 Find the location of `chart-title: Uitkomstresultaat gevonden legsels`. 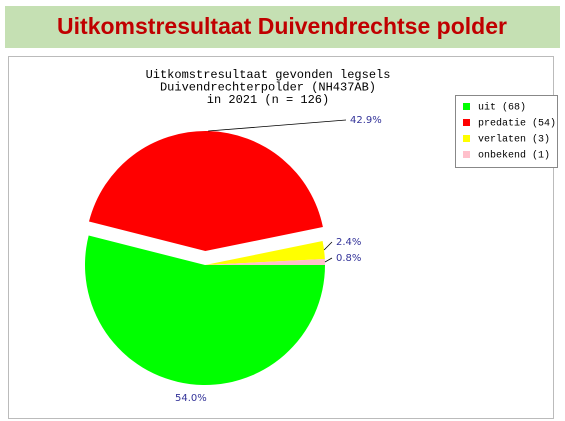

chart-title: Uitkomstresultaat gevonden legsels is located at coordinates (268, 75).